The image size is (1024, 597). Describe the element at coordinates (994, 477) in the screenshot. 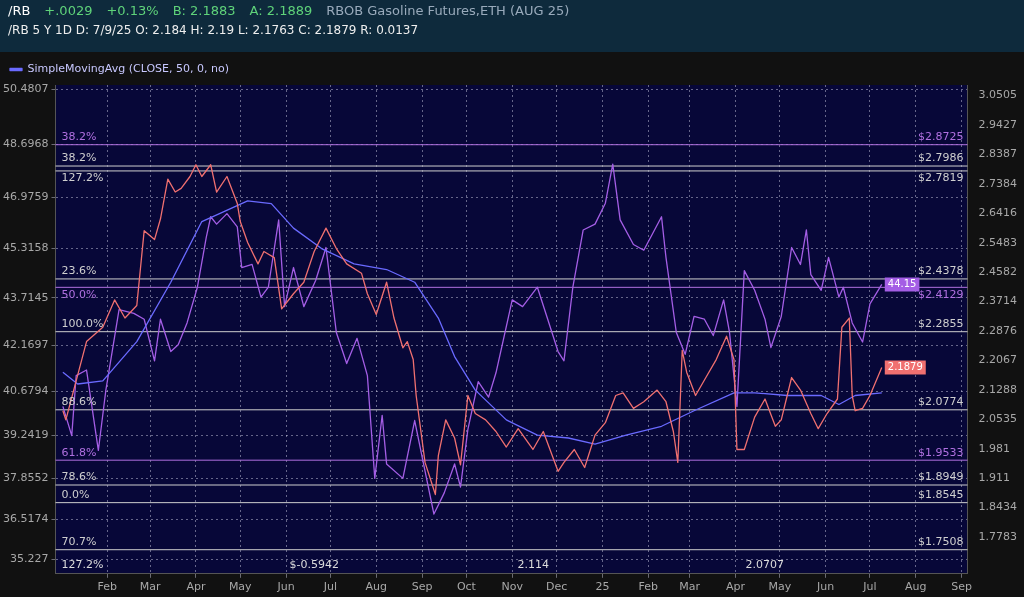

I see `y2-tick-label: 1.911` at that location.